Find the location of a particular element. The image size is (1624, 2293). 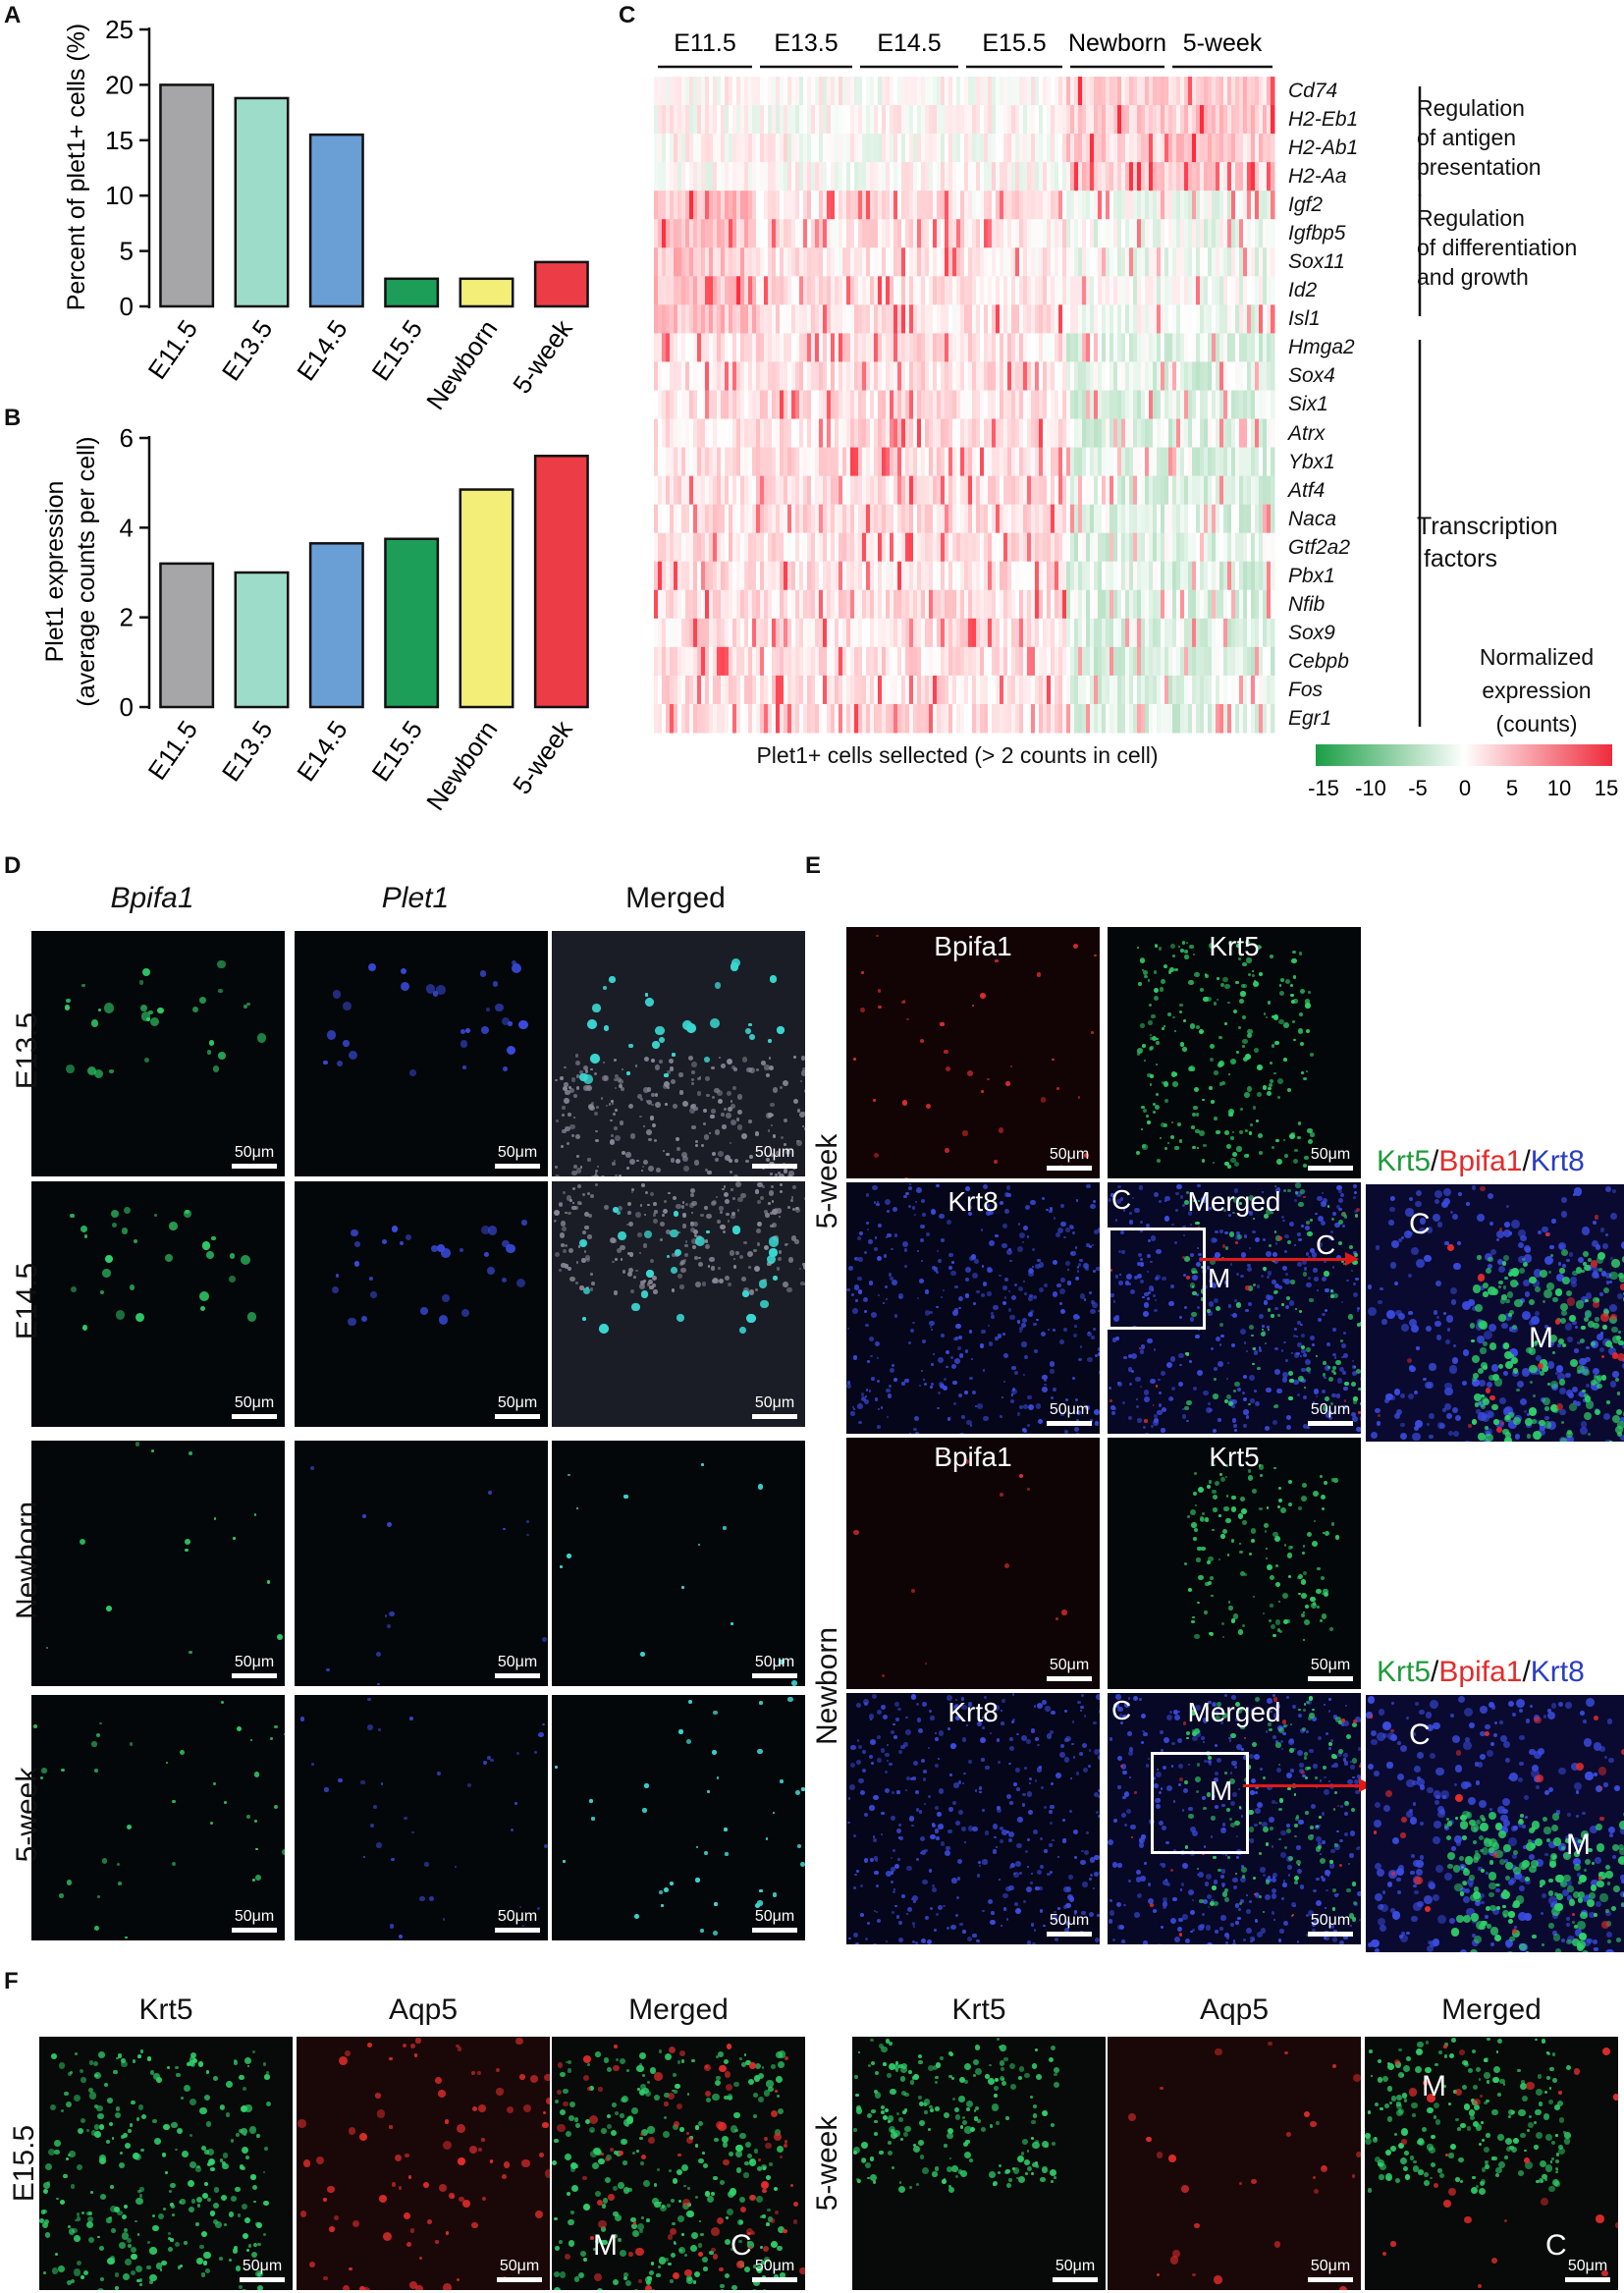

inset-title-slash1: / is located at coordinates (1435, 1672).